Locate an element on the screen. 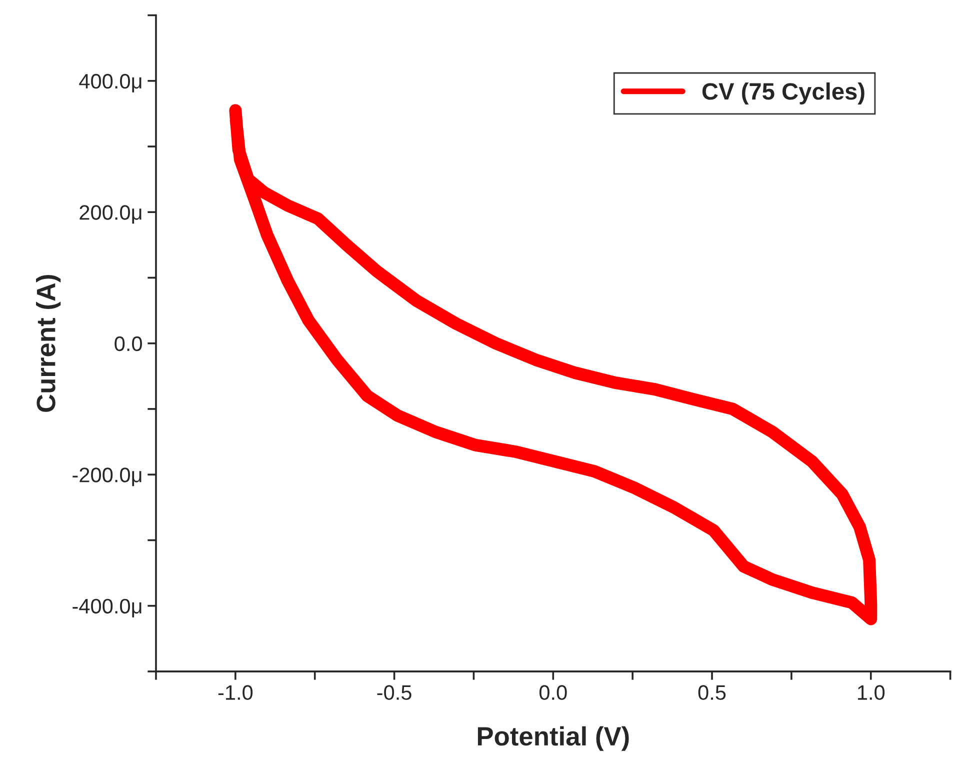 Image resolution: width=957 pixels, height=763 pixels. x-tick-label: -1.0 is located at coordinates (235, 692).